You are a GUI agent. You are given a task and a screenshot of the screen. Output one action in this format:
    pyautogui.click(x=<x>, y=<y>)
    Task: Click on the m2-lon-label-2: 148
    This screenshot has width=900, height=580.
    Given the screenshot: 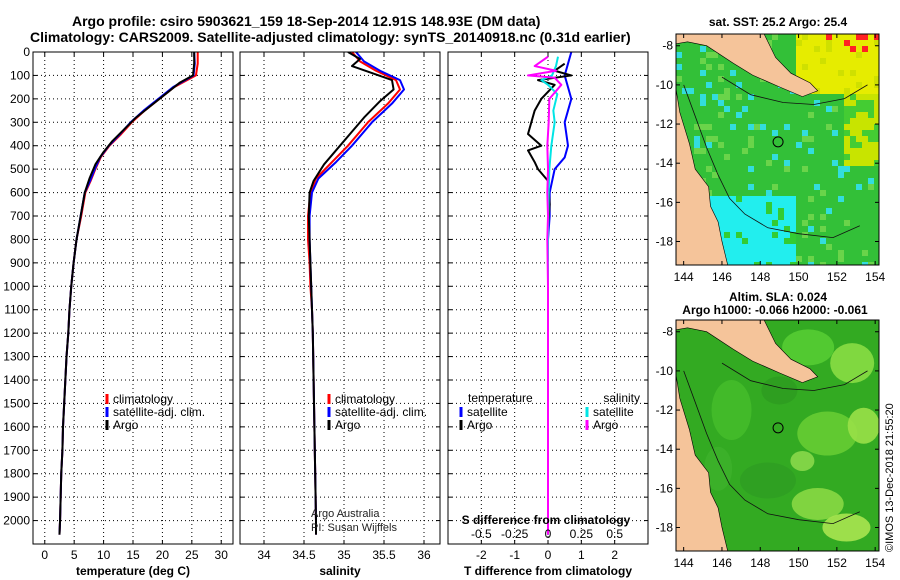 What is the action you would take?
    pyautogui.click(x=760, y=563)
    